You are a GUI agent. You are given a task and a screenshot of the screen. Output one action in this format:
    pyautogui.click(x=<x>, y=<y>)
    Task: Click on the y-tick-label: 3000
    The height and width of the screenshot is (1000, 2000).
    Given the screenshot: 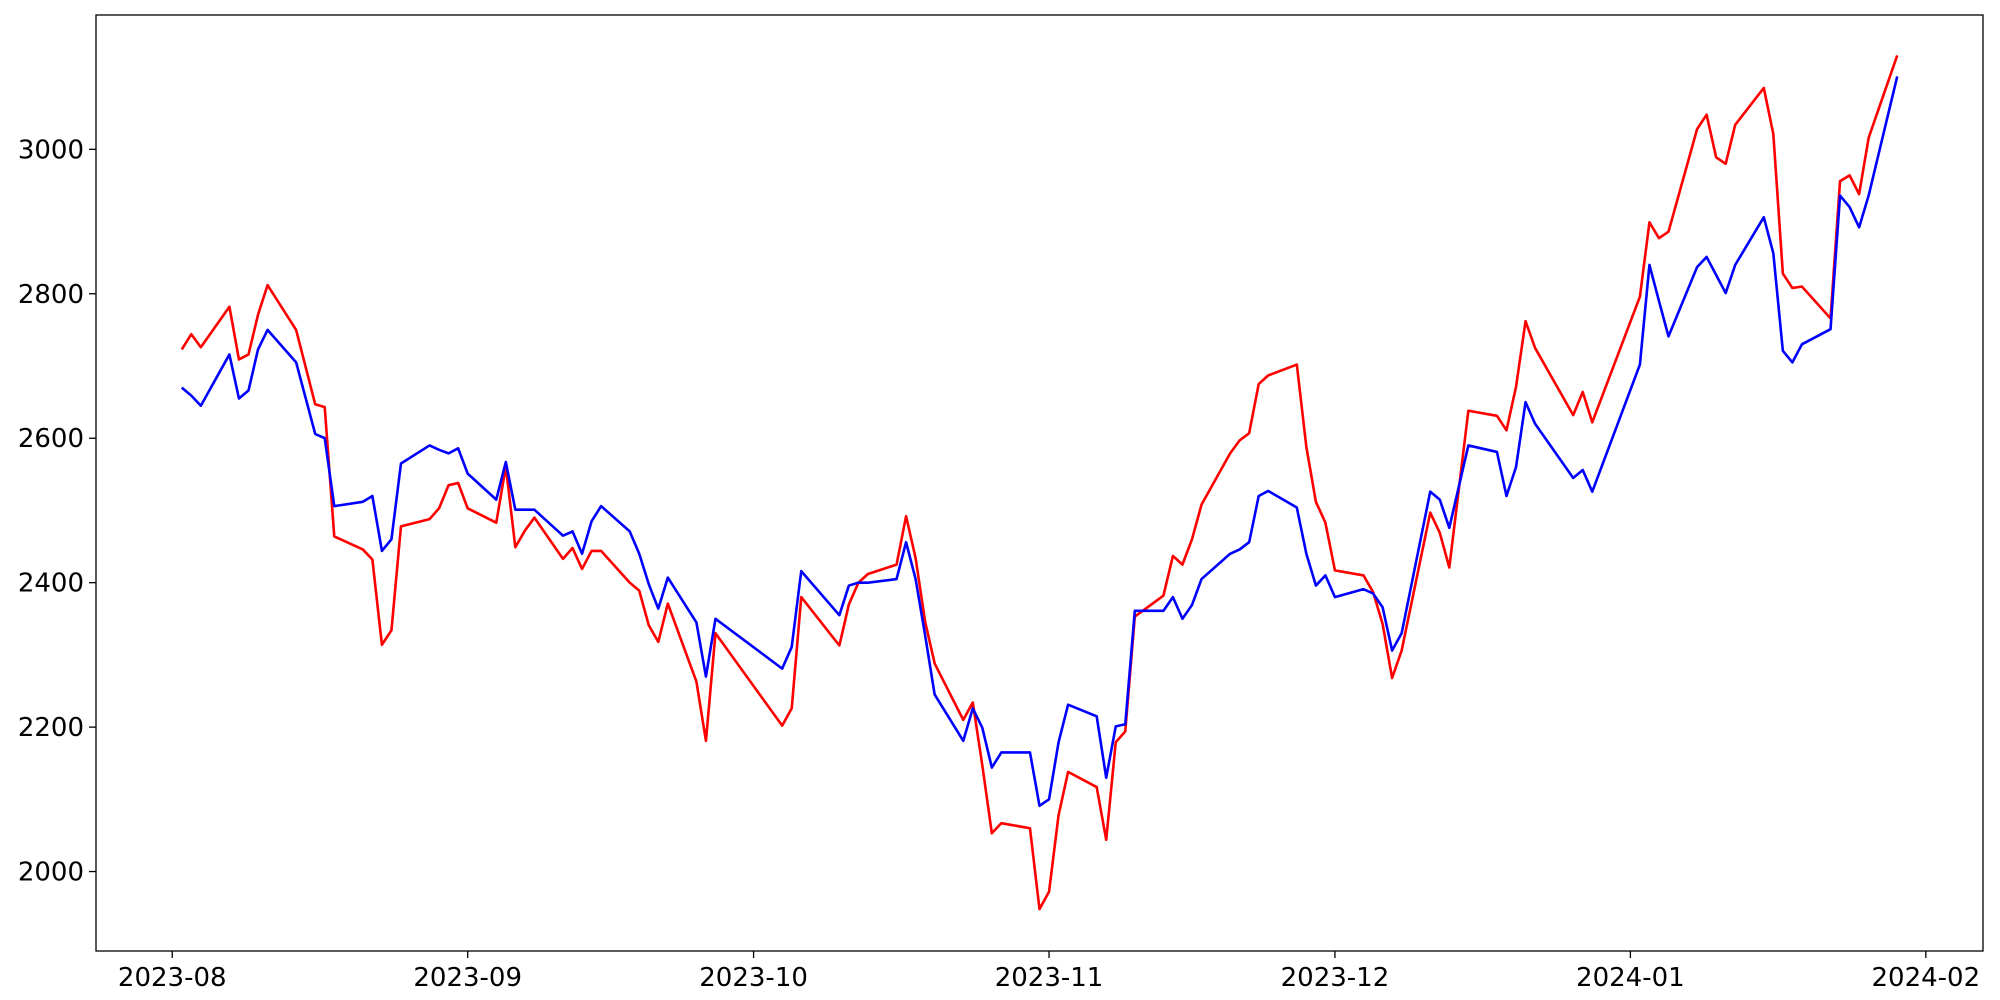 What is the action you would take?
    pyautogui.click(x=51, y=150)
    